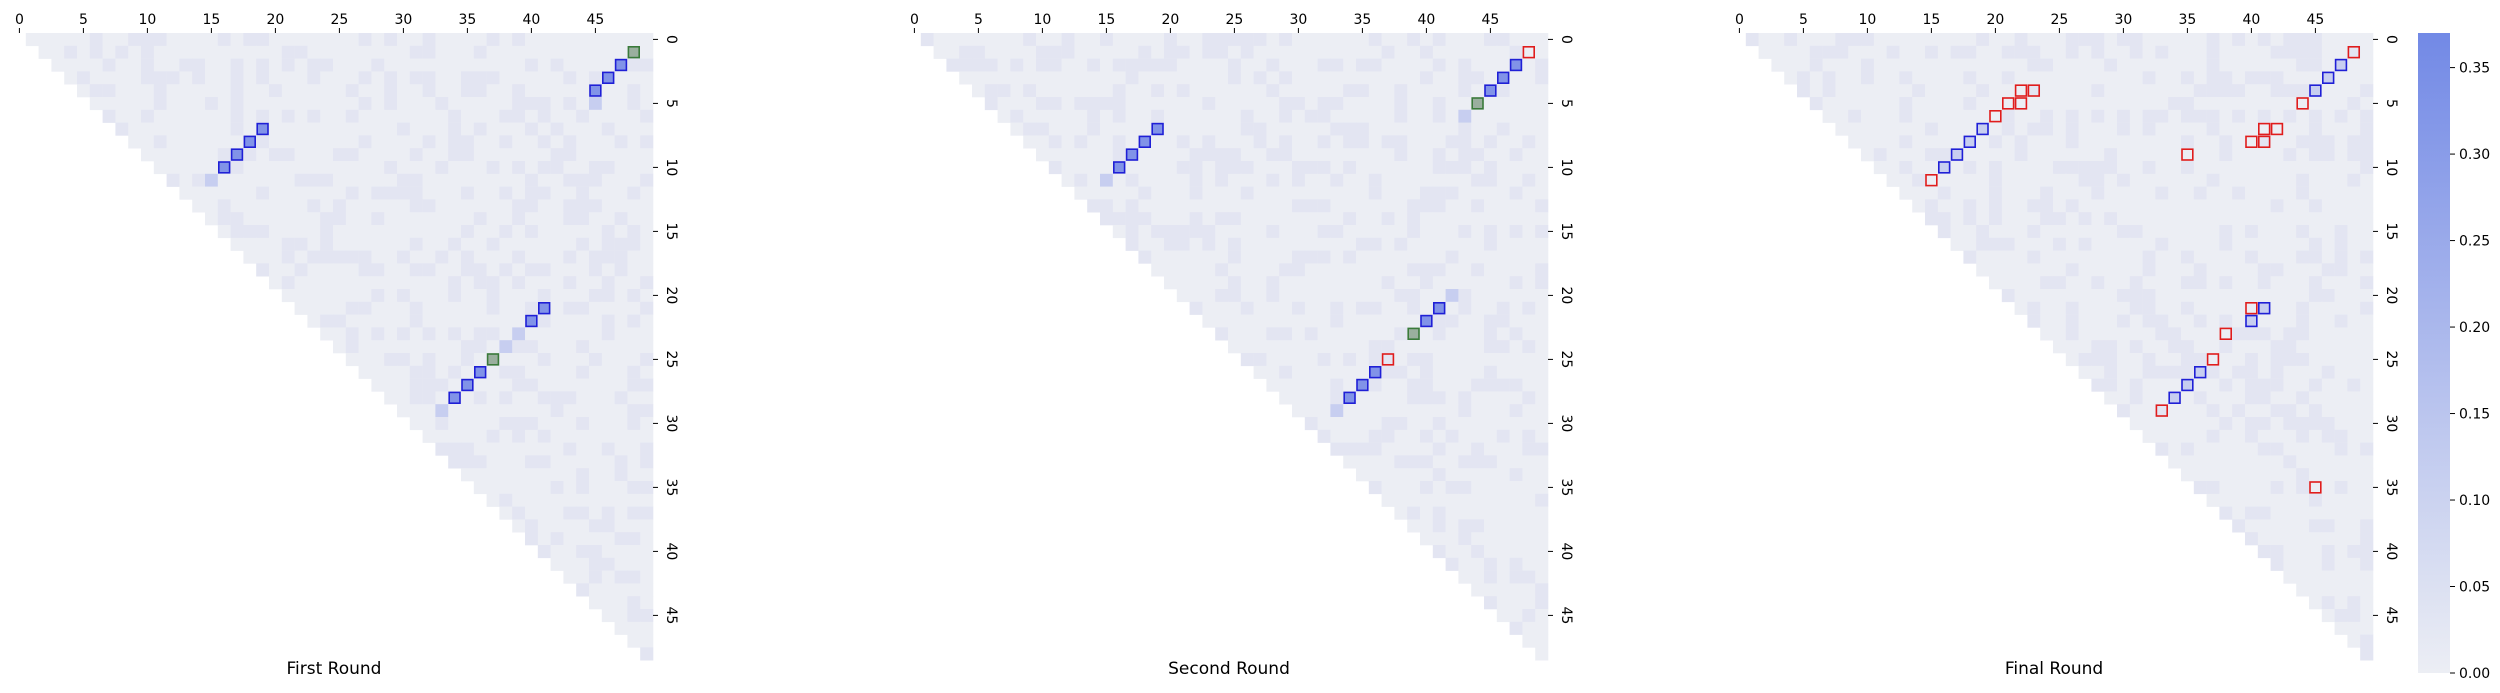 This screenshot has width=2500, height=693. What do you see at coordinates (2474, 328) in the screenshot?
I see `colorbar-tick-label: 0.20` at bounding box center [2474, 328].